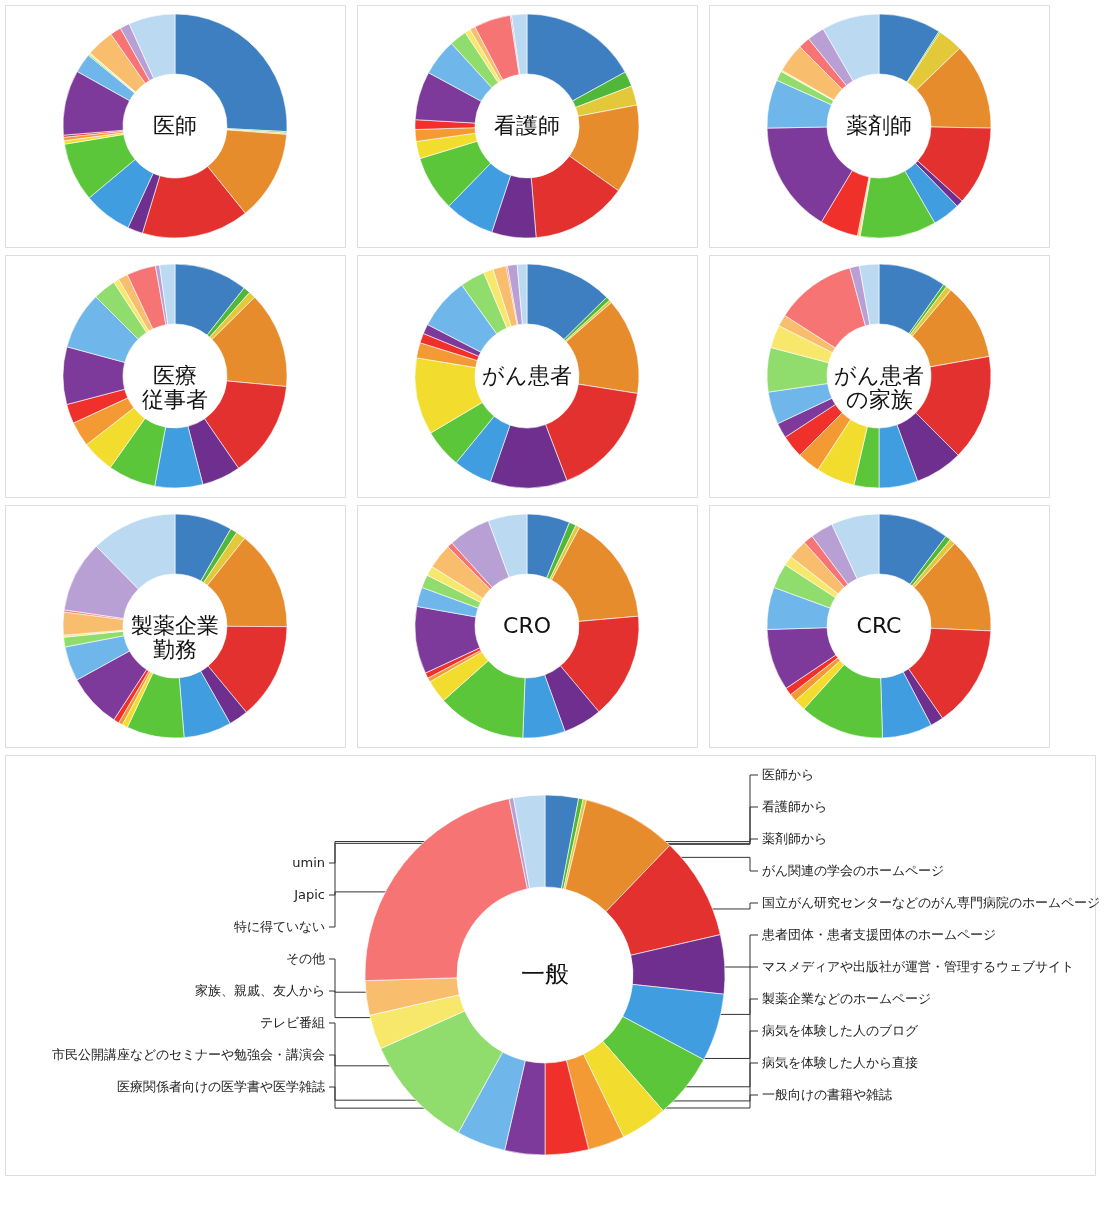  I want to click on text: 一般, so click(545, 974).